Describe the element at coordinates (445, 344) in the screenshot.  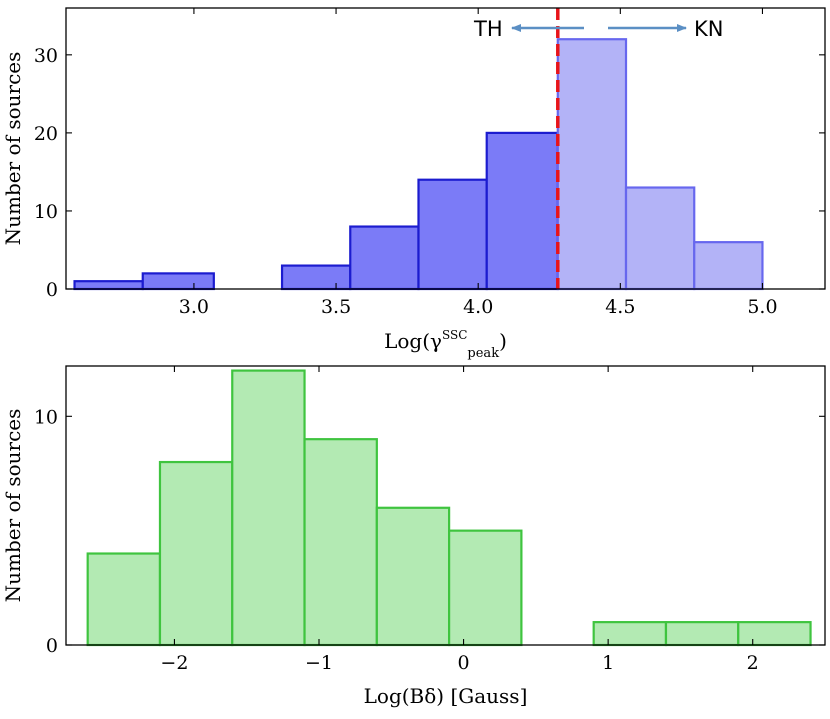
I see `x-axis-label: Log(γSSCpeak)` at that location.